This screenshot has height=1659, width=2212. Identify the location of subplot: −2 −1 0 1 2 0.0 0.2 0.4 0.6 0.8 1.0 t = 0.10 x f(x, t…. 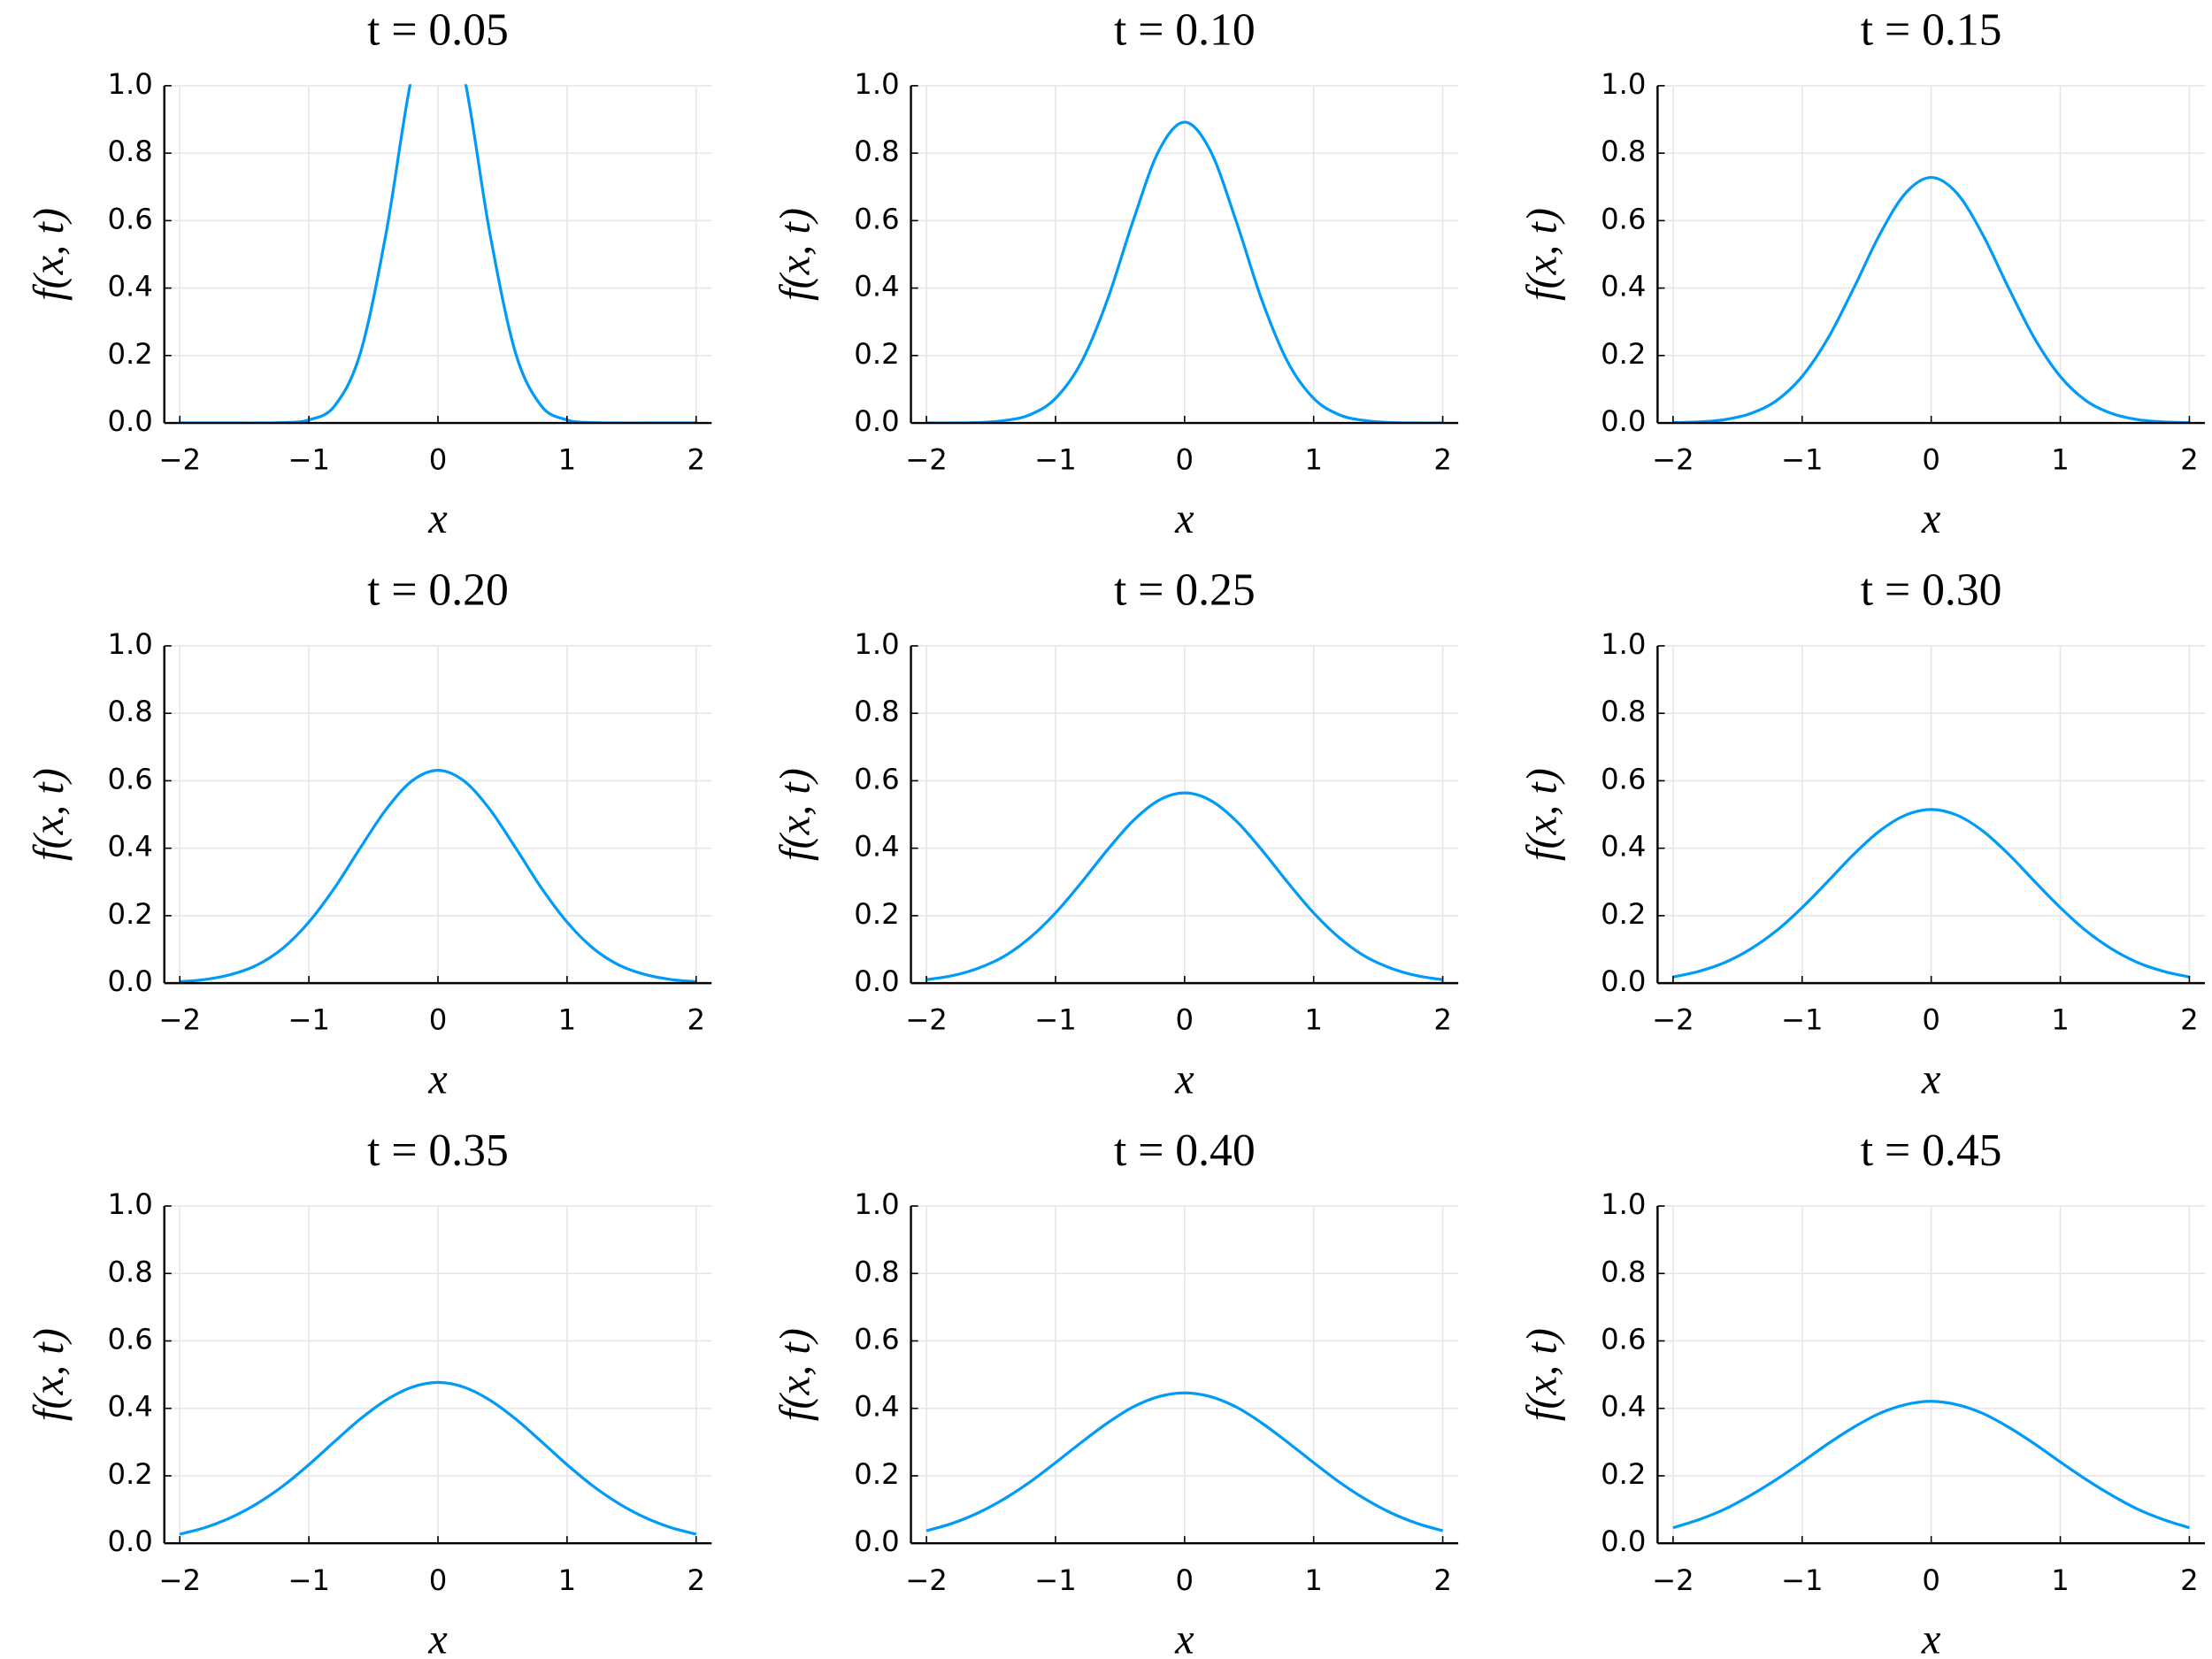
(1115, 274).